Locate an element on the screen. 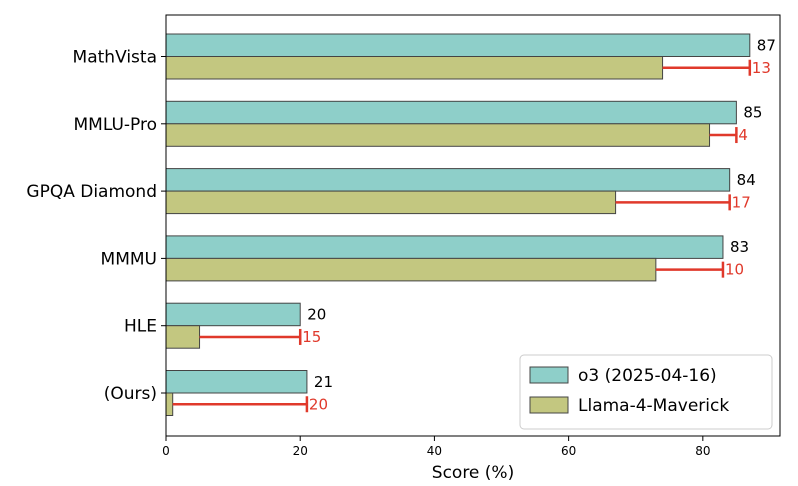 This screenshot has height=486, width=798. bar-o3-2025-04-16-gpqa-diamond is located at coordinates (448, 180).